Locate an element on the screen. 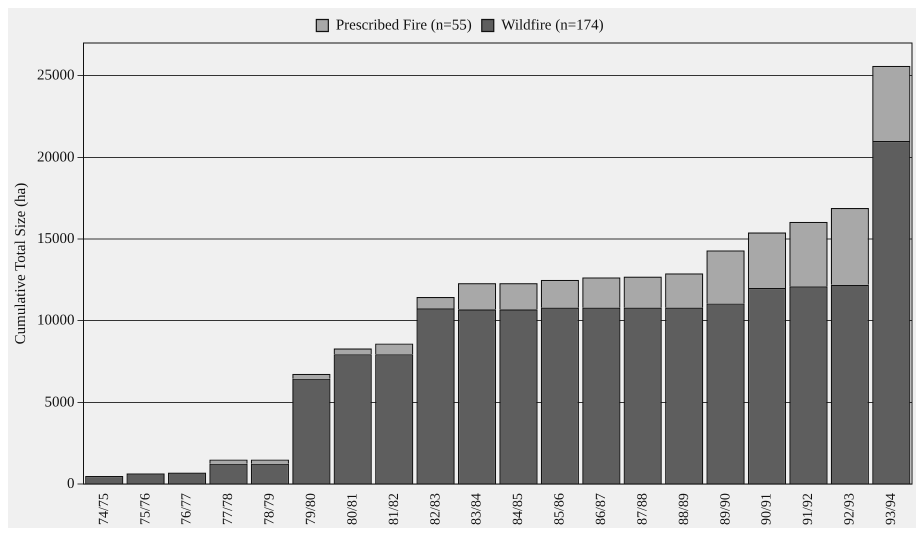  x-tick-label: 85/86 is located at coordinates (560, 509).